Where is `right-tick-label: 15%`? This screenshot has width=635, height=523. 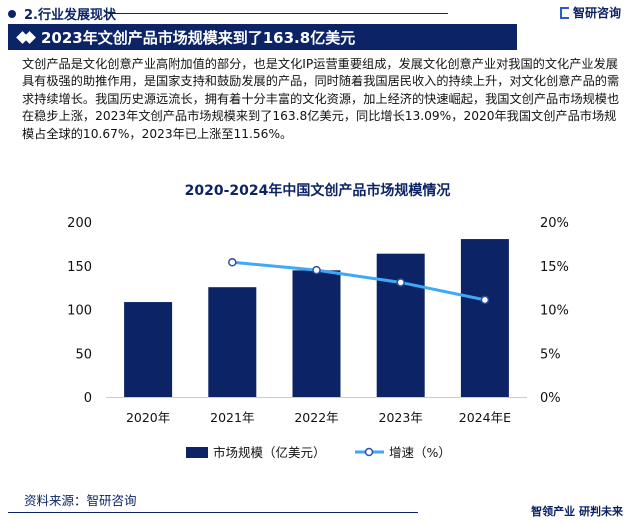
right-tick-label: 15% is located at coordinates (554, 267).